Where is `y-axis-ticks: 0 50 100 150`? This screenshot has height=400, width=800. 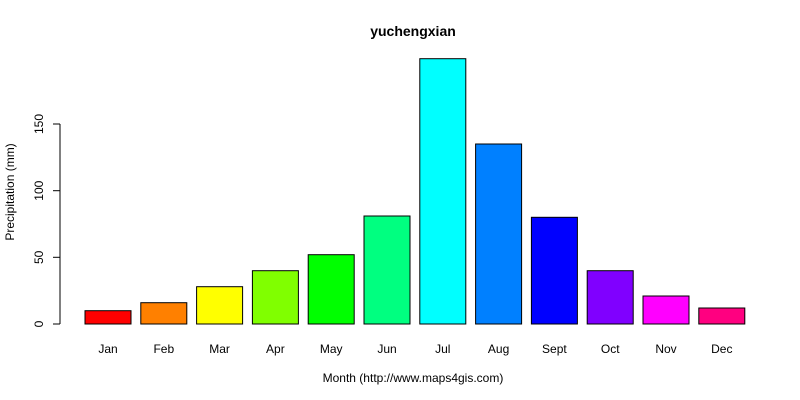 y-axis-ticks: 0 50 100 150 is located at coordinates (46, 220).